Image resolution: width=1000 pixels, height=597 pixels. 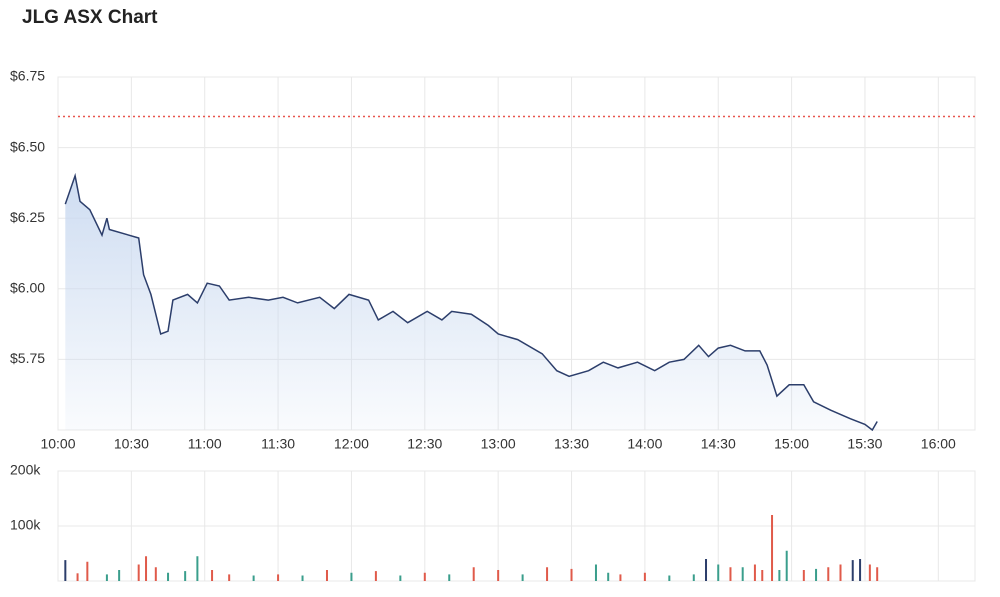 I want to click on y-tick-label: $6.75, so click(x=27, y=76).